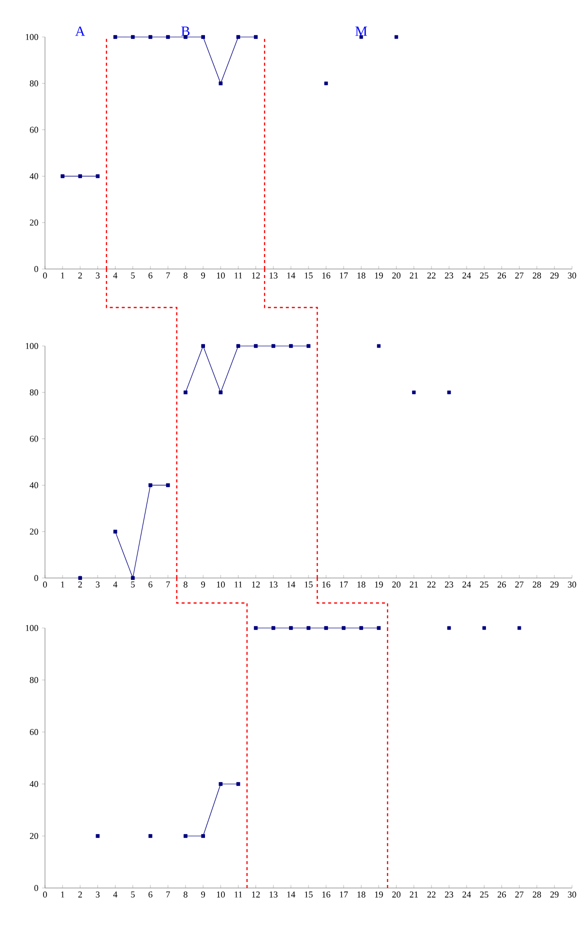 This screenshot has width=580, height=927. Describe the element at coordinates (396, 895) in the screenshot. I see `x-tick-label: 20` at that location.